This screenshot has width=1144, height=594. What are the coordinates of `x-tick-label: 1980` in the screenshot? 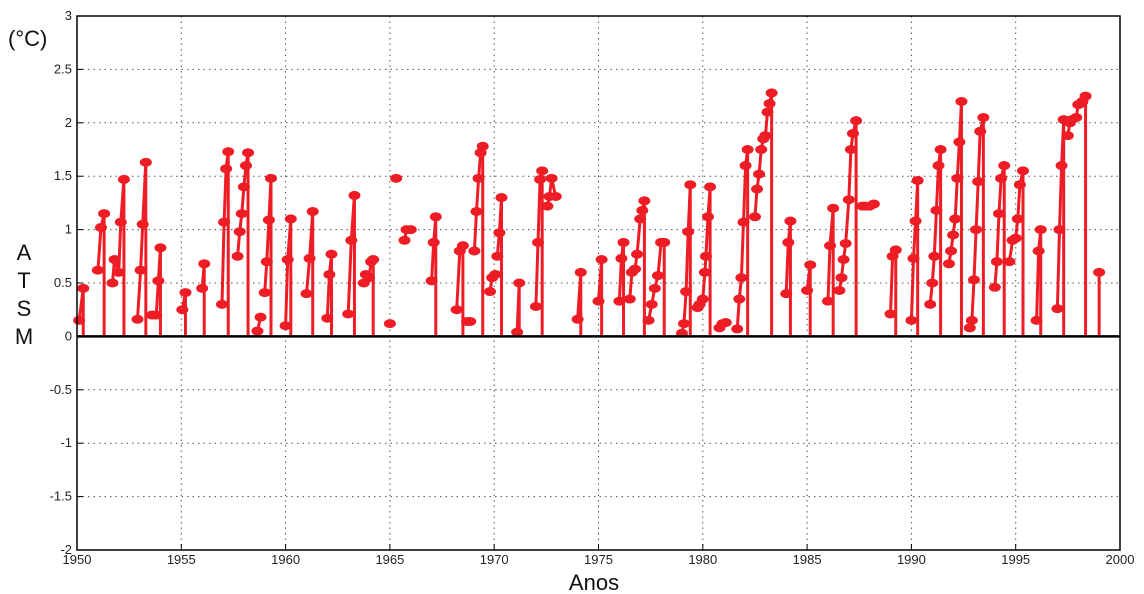 It's located at (702, 559).